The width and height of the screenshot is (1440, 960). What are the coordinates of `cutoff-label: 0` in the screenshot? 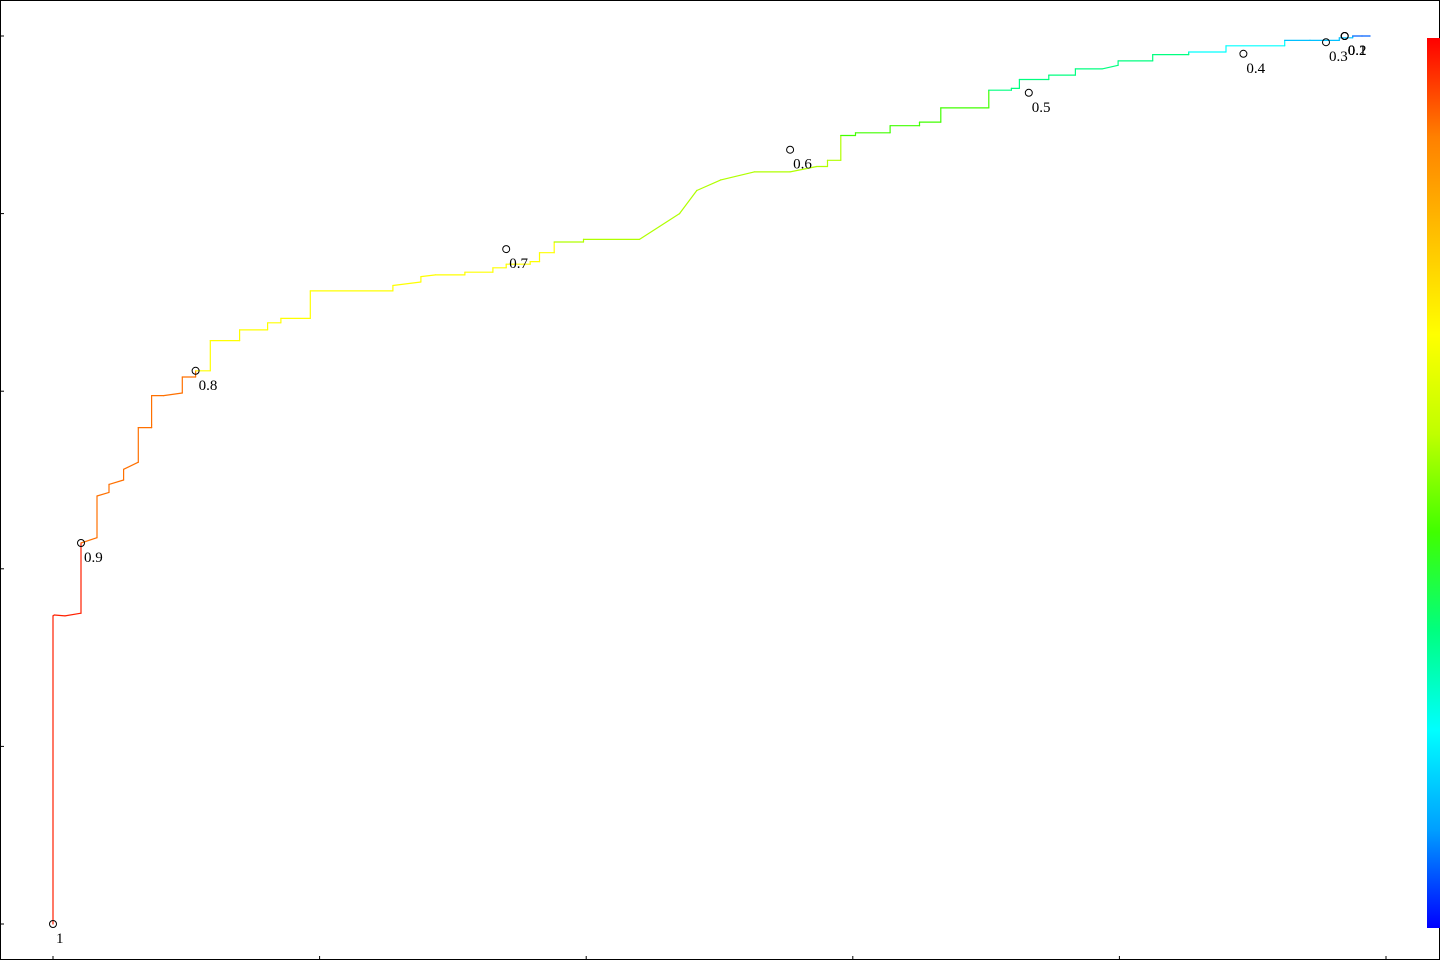 It's located at (1352, 51).